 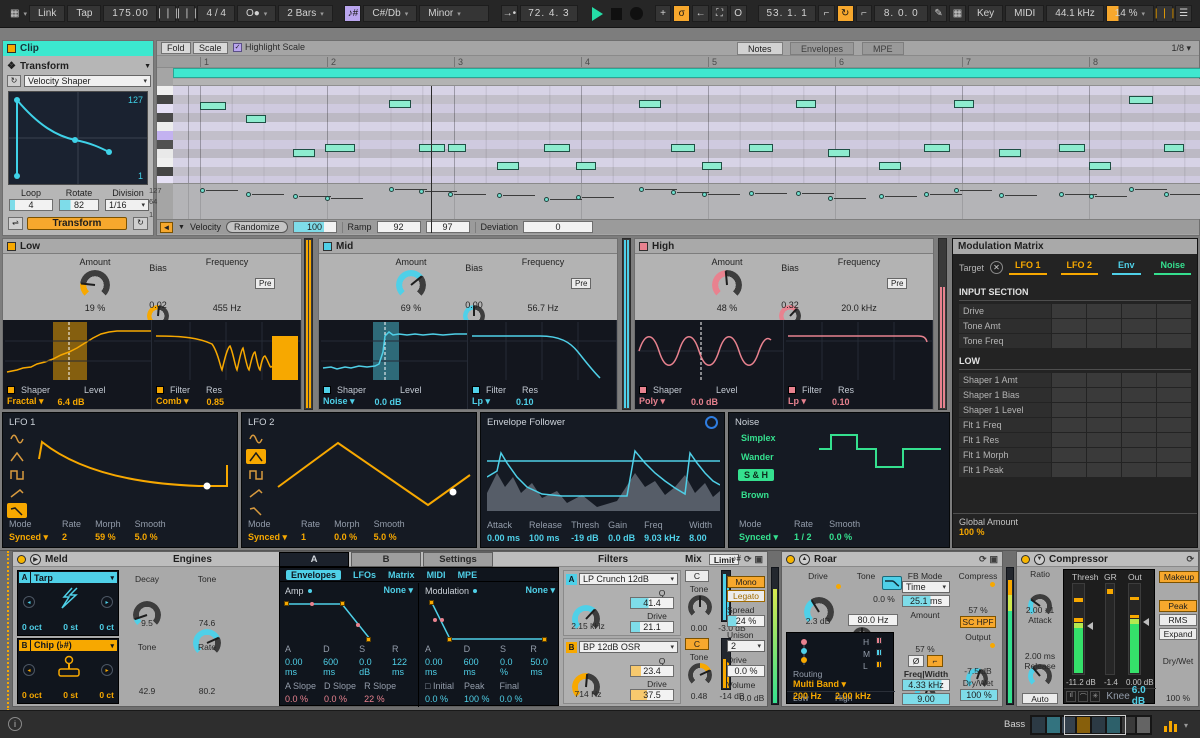 What do you see at coordinates (1179, 577) in the screenshot?
I see `makeup-button: Makeup` at bounding box center [1179, 577].